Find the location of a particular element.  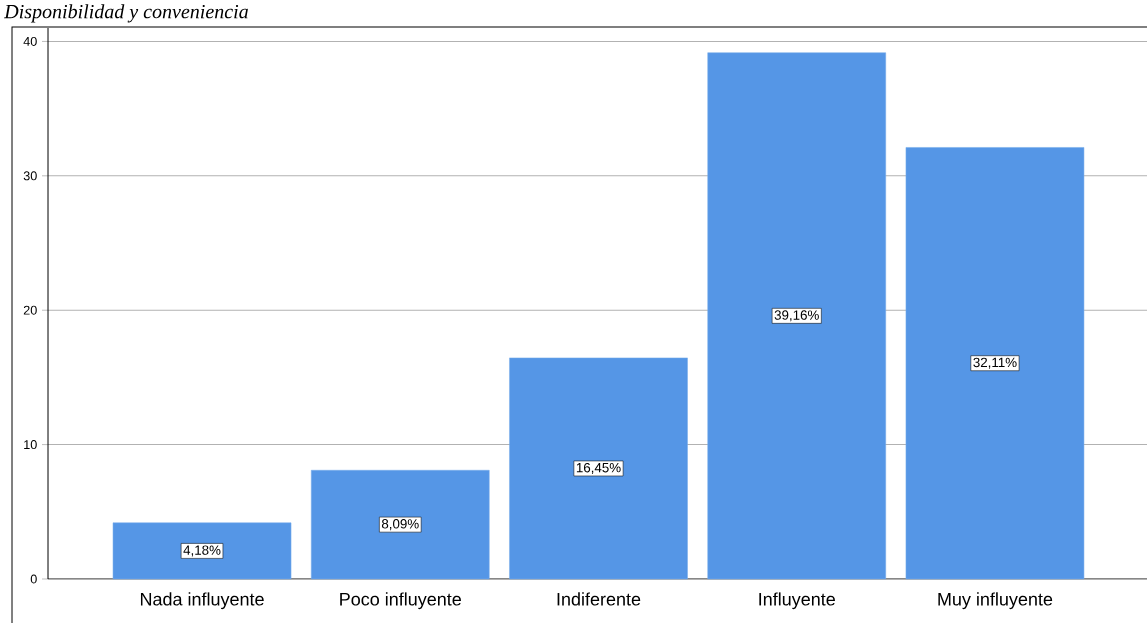

data-label: 32,11% is located at coordinates (995, 363).